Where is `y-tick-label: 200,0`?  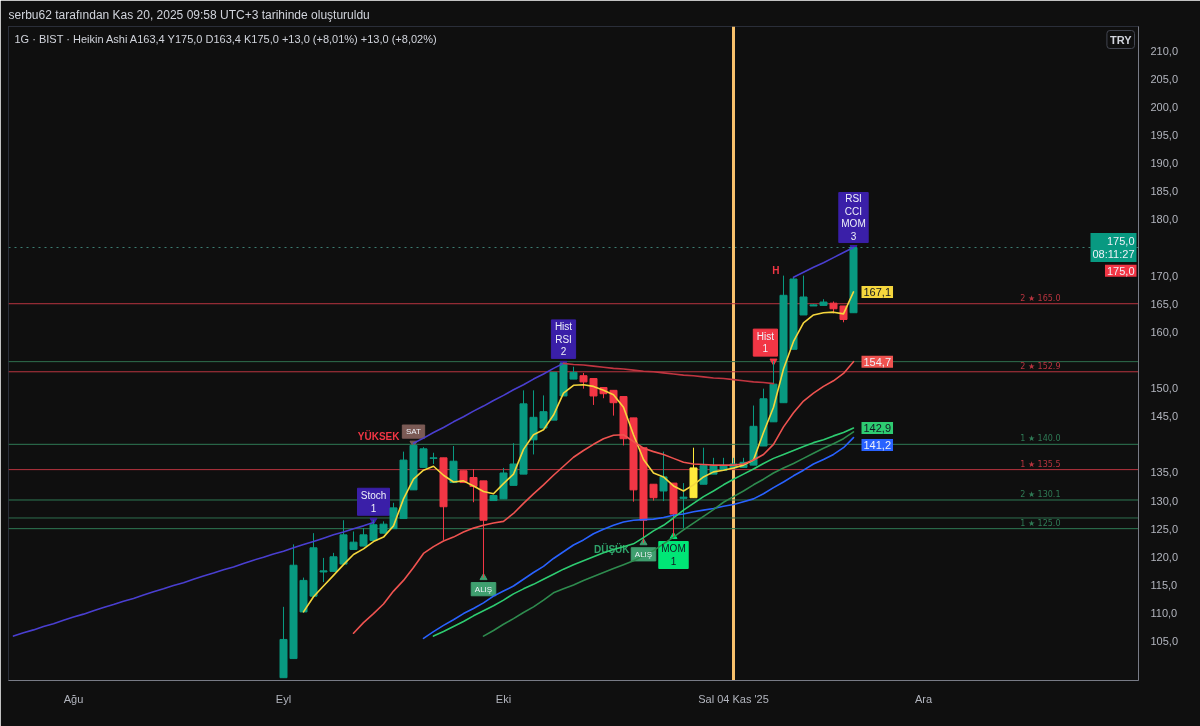 y-tick-label: 200,0 is located at coordinates (1164, 106).